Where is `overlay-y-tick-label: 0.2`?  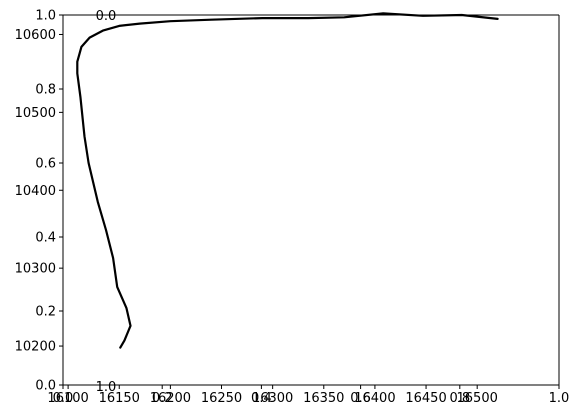 overlay-y-tick-label: 0.2 is located at coordinates (45, 312).